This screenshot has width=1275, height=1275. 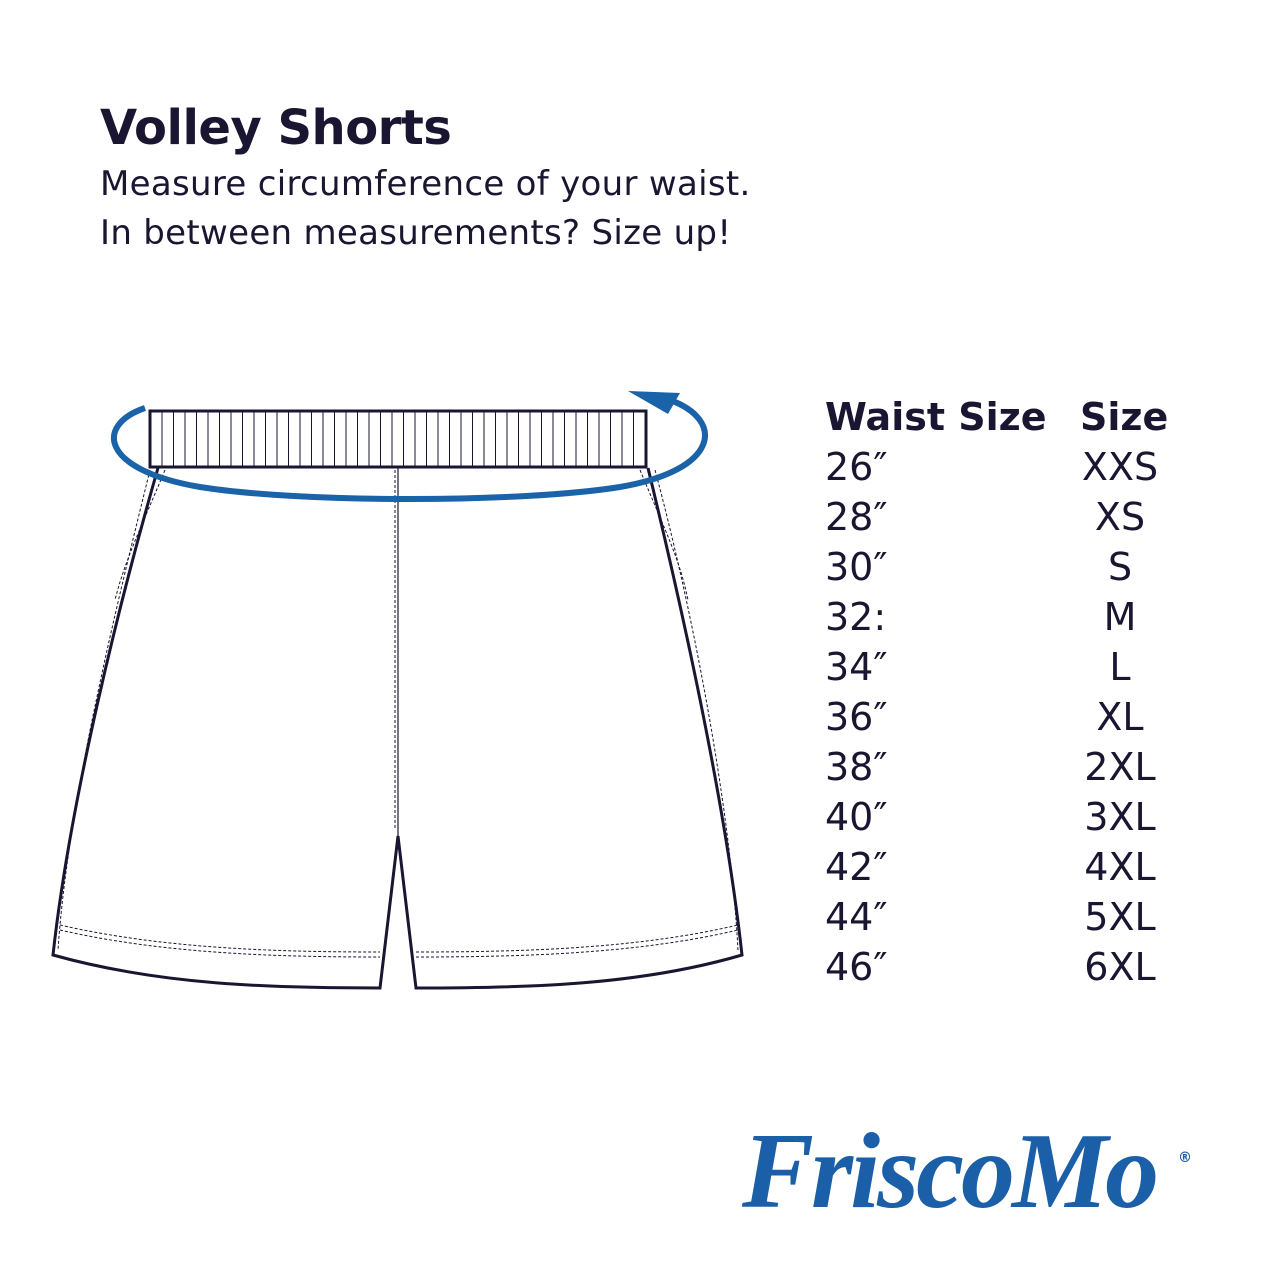 What do you see at coordinates (856, 517) in the screenshot?
I see `waist-cell: 28″` at bounding box center [856, 517].